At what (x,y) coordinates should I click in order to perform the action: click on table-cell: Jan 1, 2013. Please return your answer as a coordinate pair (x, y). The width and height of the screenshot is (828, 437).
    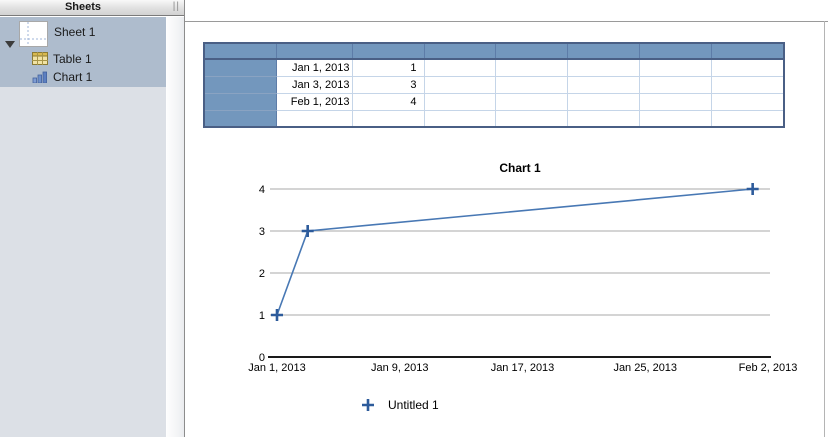
    Looking at the image, I should click on (314, 67).